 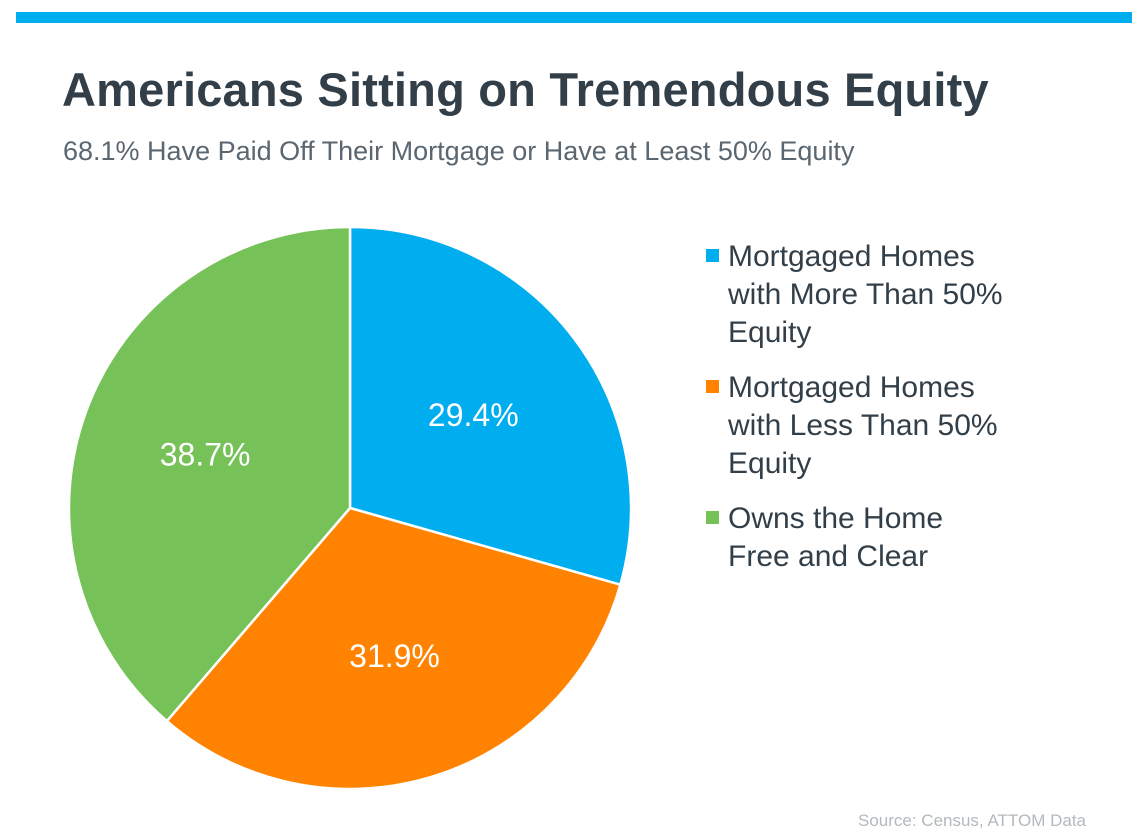 I want to click on pie-slice-label-1: 29.4%, so click(x=473, y=415).